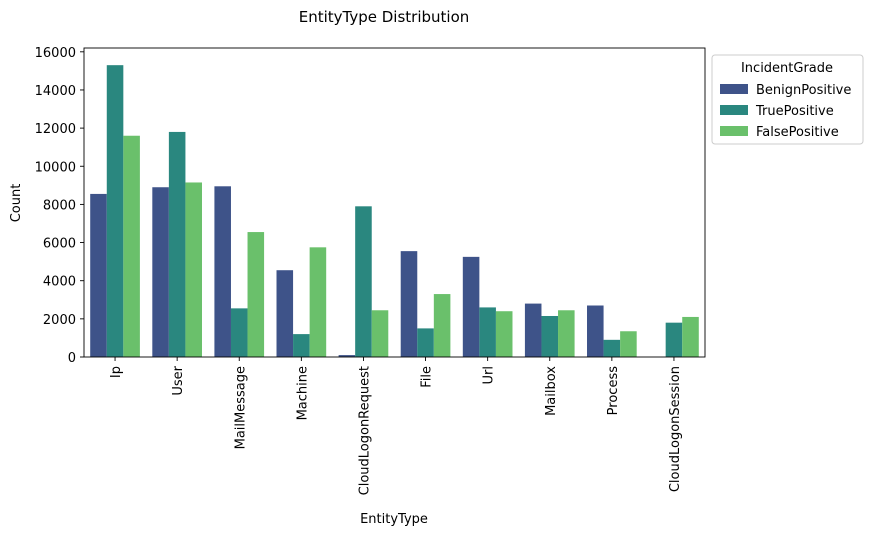 The height and width of the screenshot is (535, 872). I want to click on legend-label-truepositive: TruePositive, so click(794, 111).